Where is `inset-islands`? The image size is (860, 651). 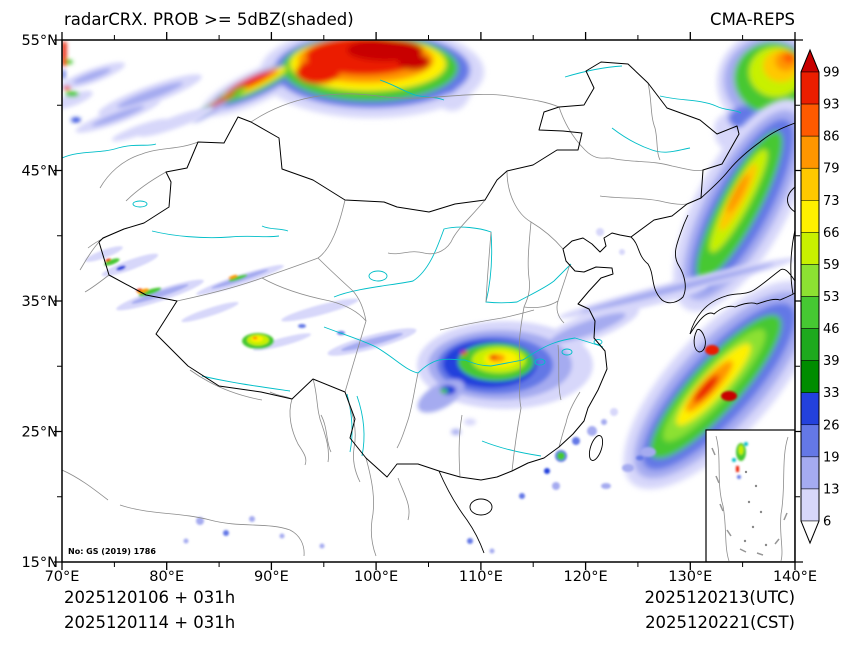 inset-islands is located at coordinates (755, 508).